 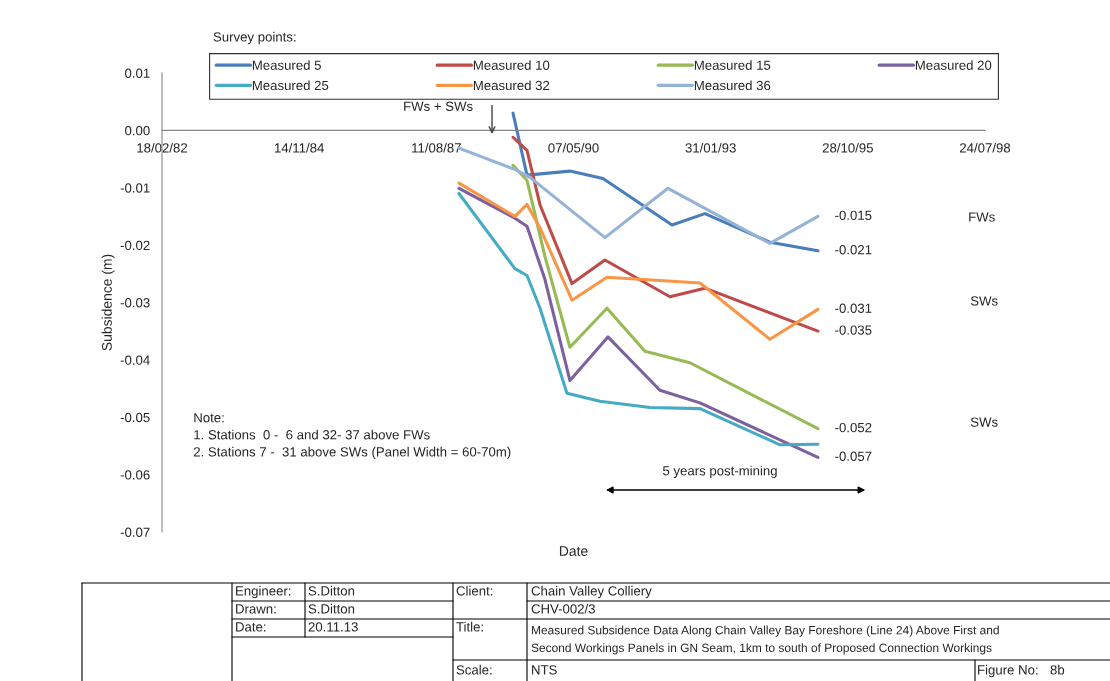 I want to click on y-tick-label: -0.06, so click(x=135, y=475).